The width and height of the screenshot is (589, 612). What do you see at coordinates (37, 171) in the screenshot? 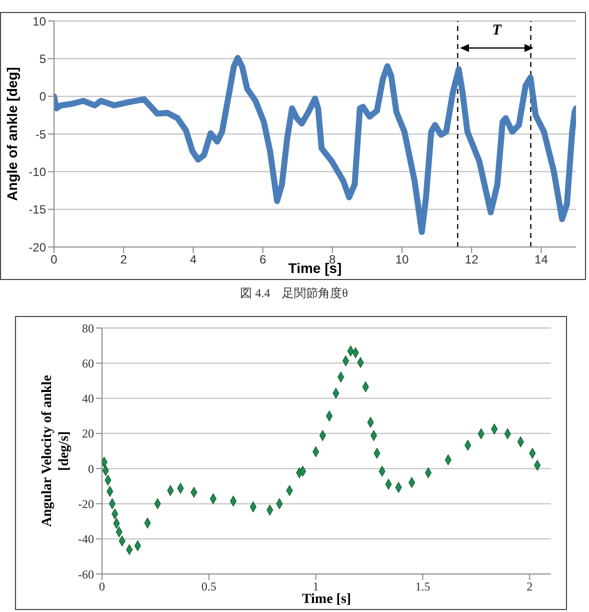
I see `y-tick-label: -10` at bounding box center [37, 171].